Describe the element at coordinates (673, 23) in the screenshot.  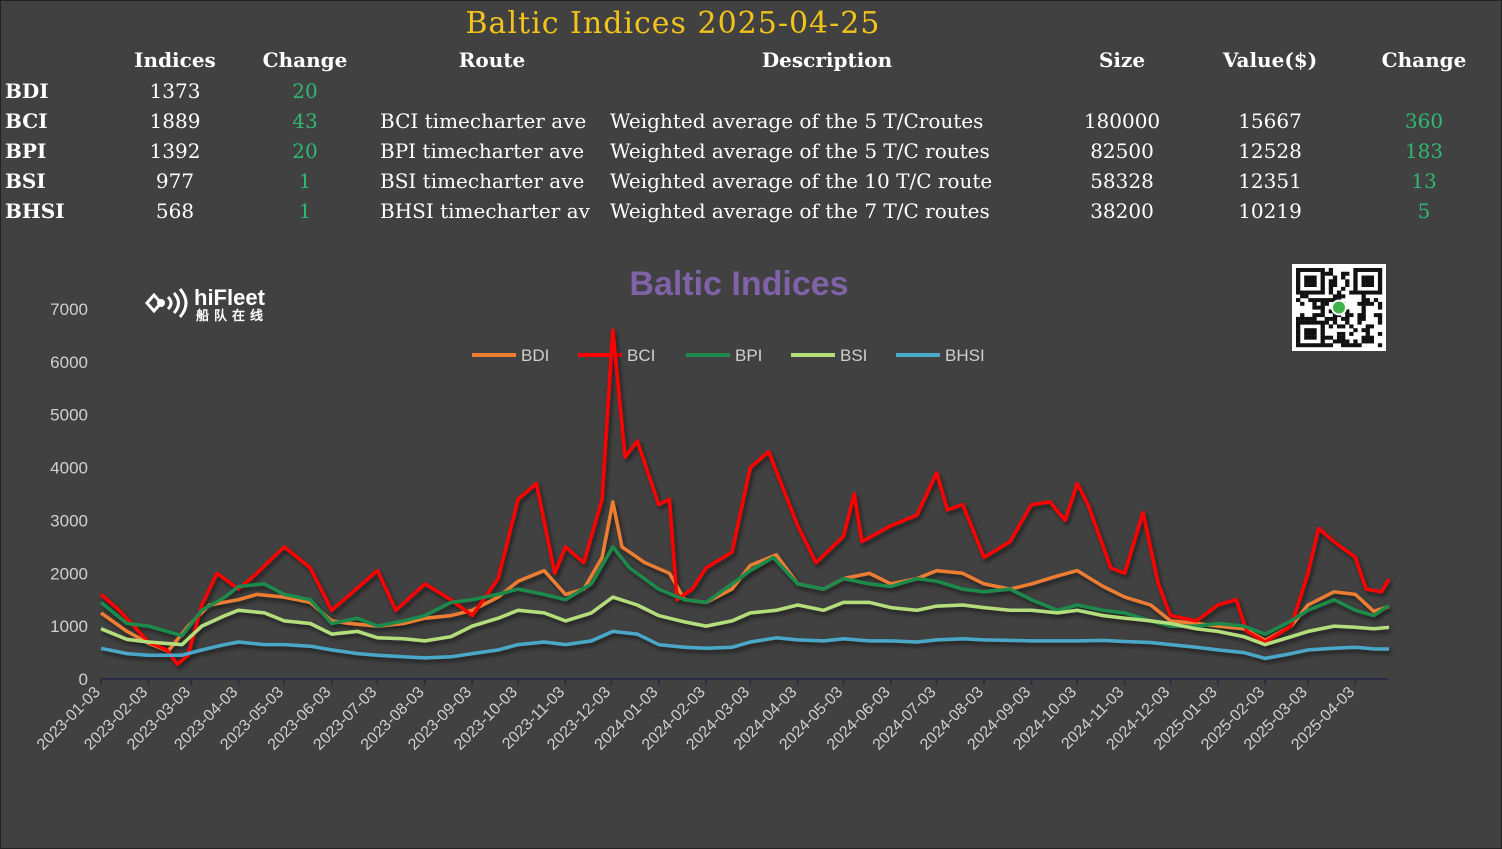
I see `page-title: Baltic Indices 2025-04-25` at that location.